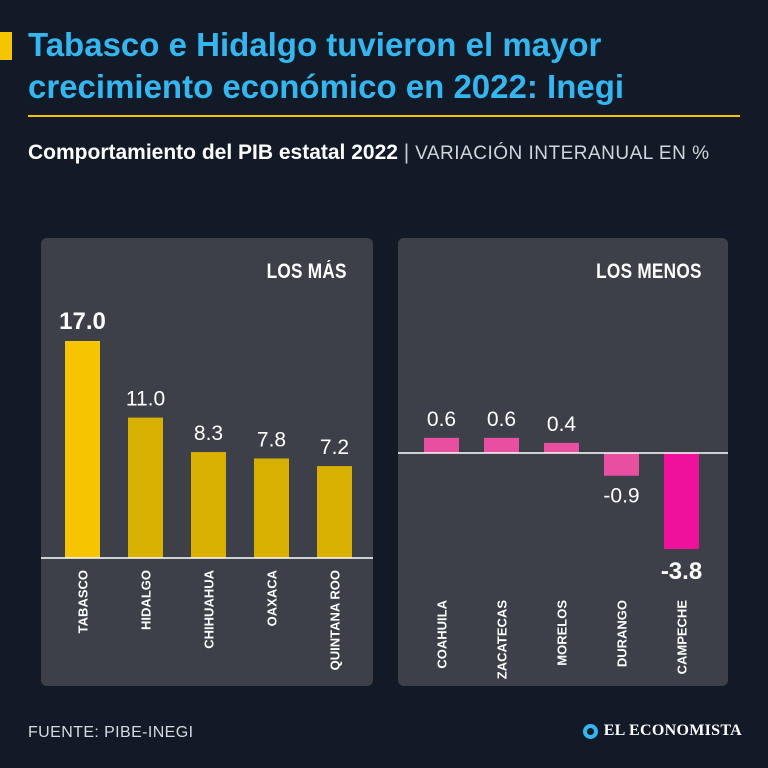 This screenshot has height=768, width=768. What do you see at coordinates (442, 633) in the screenshot?
I see `category-label: COAHUILA` at bounding box center [442, 633].